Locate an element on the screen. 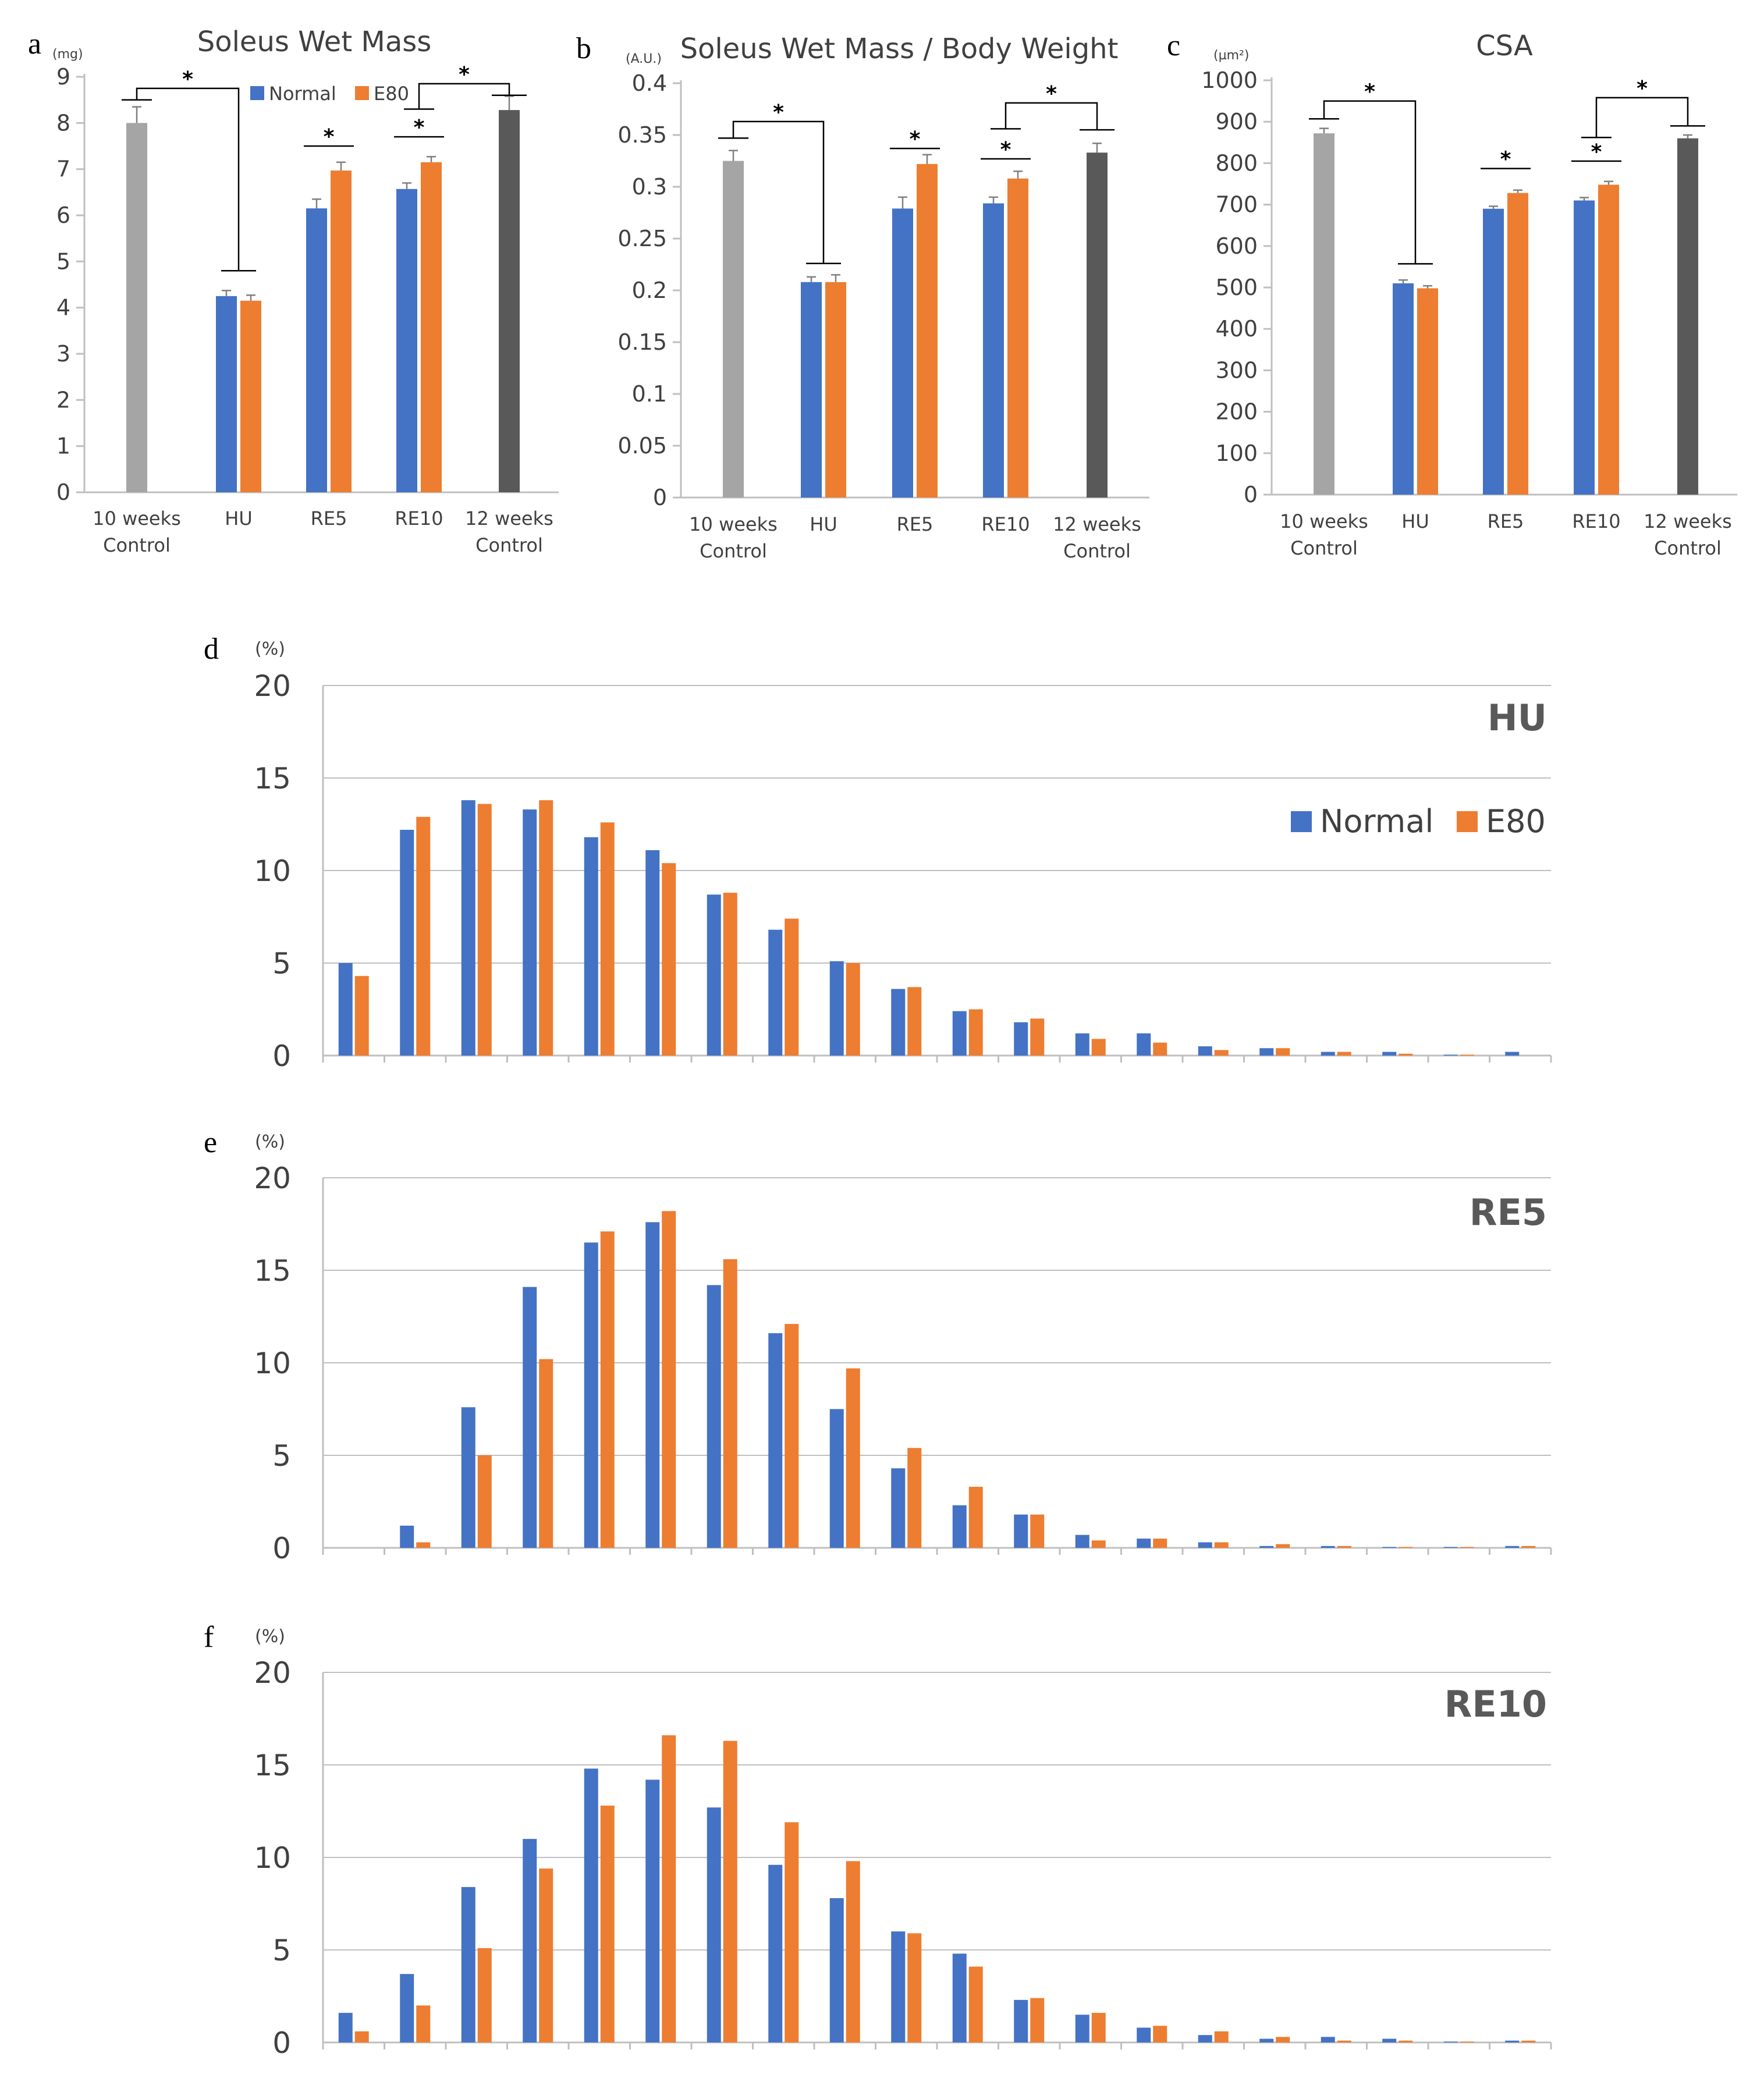  y-tick-label: 0.35 is located at coordinates (642, 135).